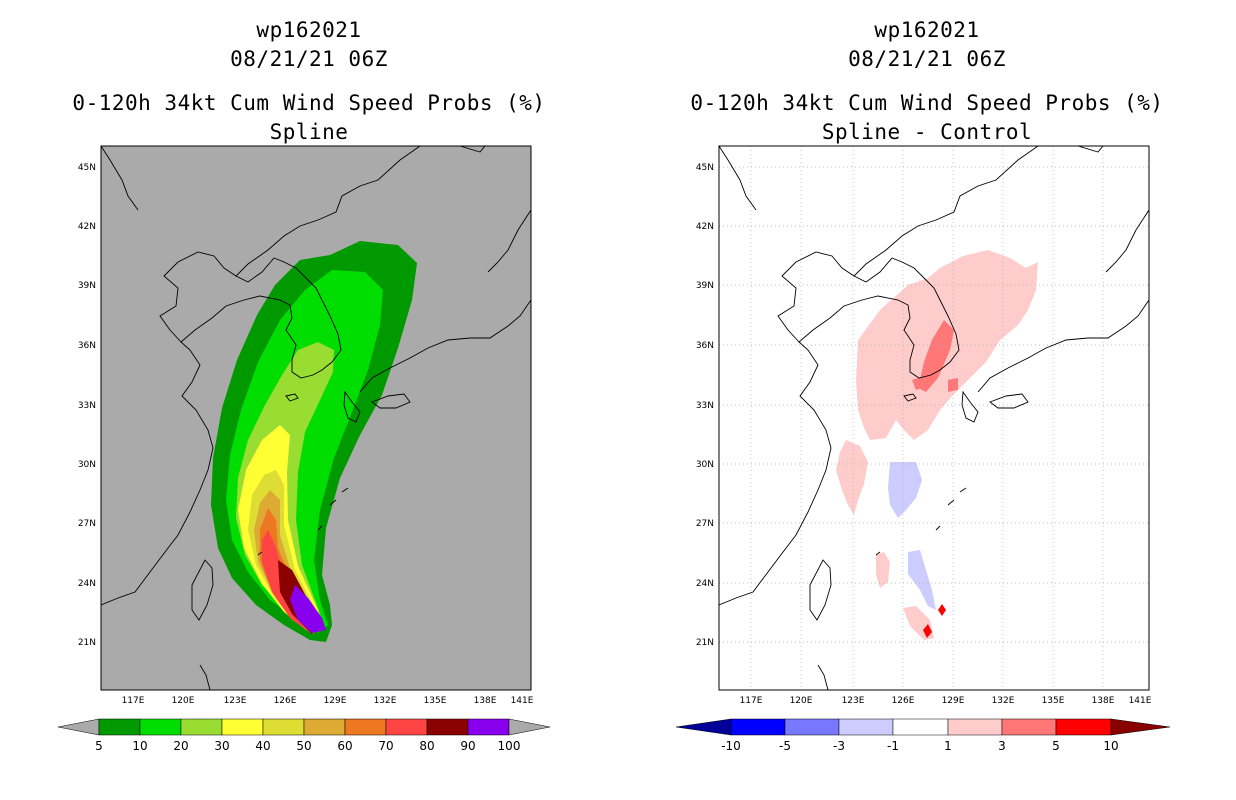  I want to click on panel-subtitle: Spline - Control, so click(927, 132).